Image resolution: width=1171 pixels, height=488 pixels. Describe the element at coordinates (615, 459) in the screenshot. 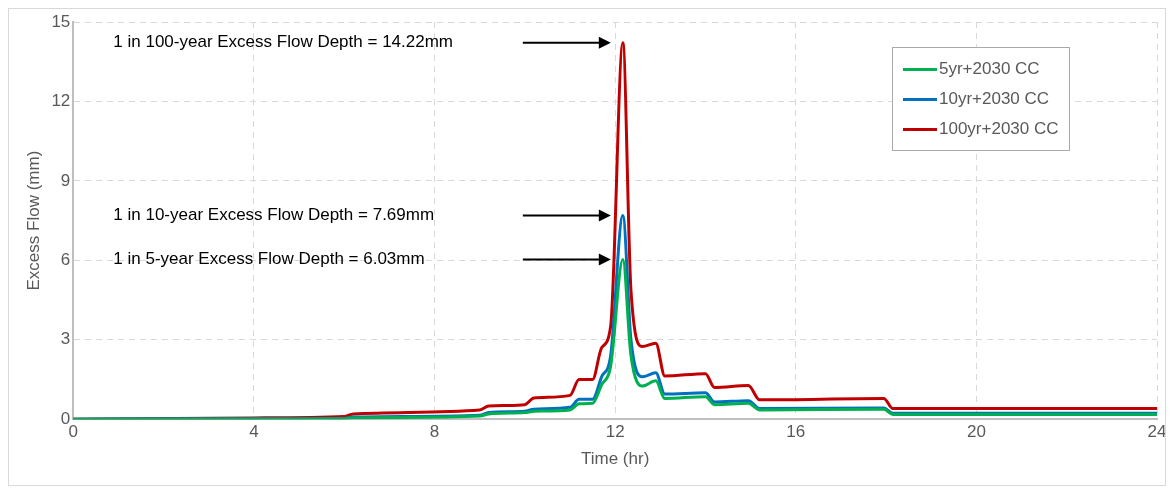

I see `x-axis-title: Time (hr)` at that location.